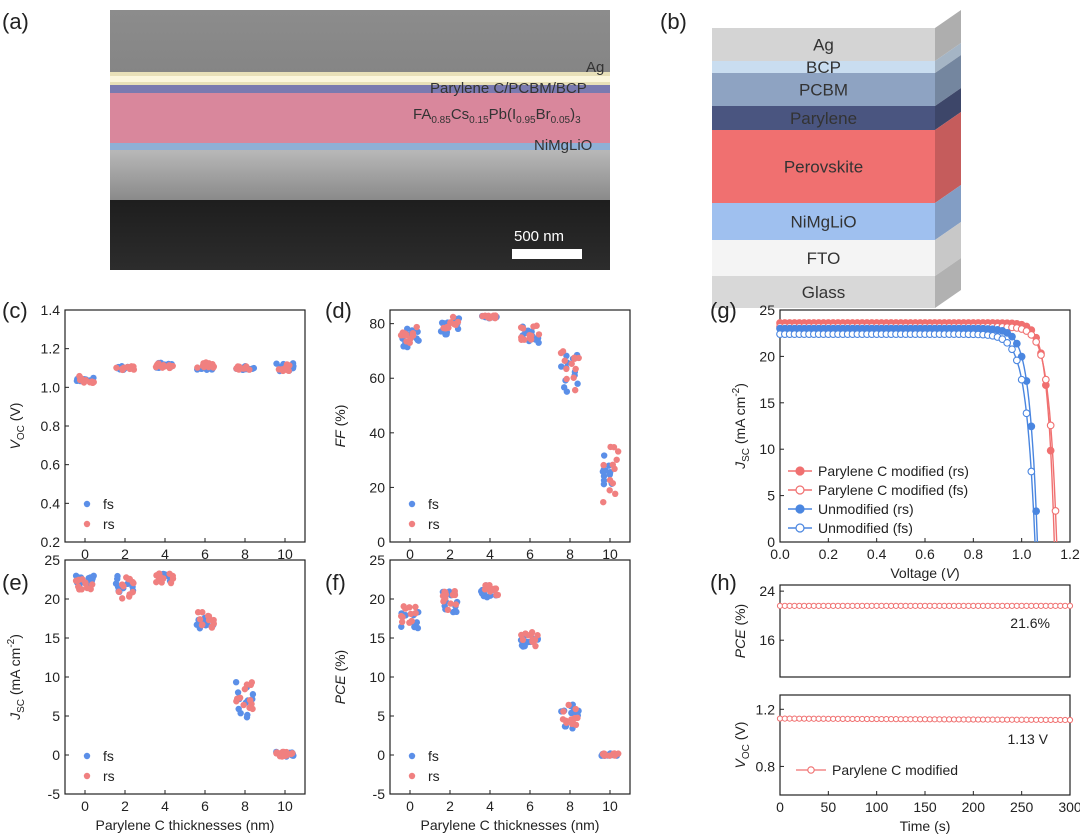 This screenshot has width=1080, height=837. What do you see at coordinates (547, 254) in the screenshot?
I see `scale-bar` at bounding box center [547, 254].